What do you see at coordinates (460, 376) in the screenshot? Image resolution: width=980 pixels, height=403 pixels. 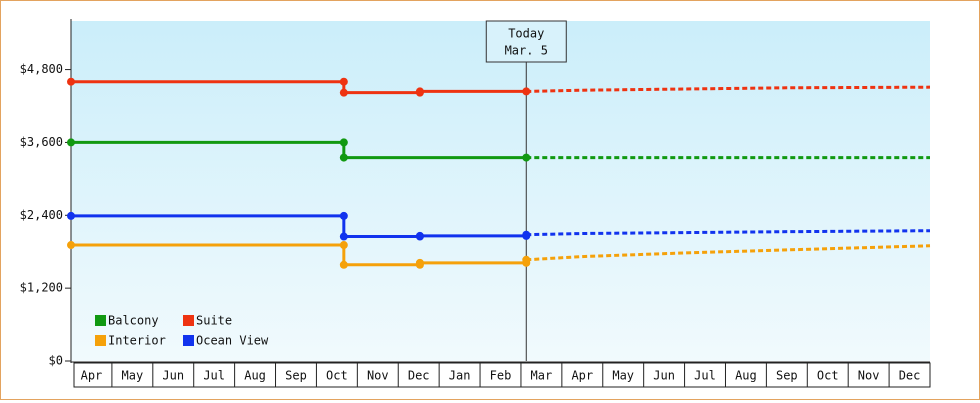 I see `x-tick-label: Jan` at bounding box center [460, 376].